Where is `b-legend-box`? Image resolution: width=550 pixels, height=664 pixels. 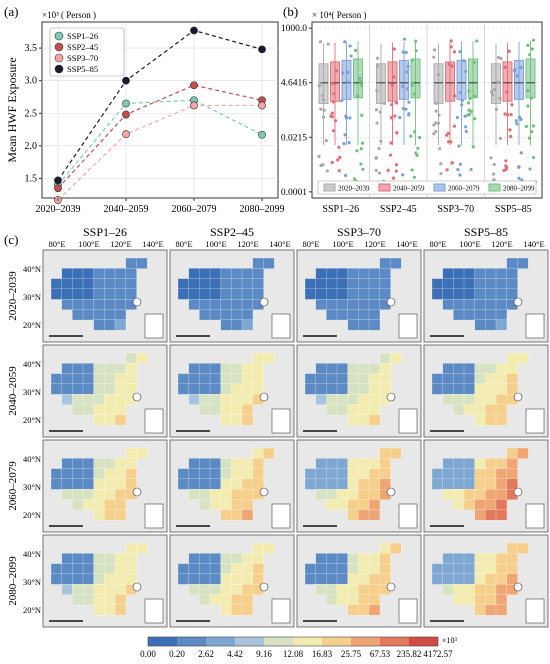
b-legend-box is located at coordinates (427, 187).